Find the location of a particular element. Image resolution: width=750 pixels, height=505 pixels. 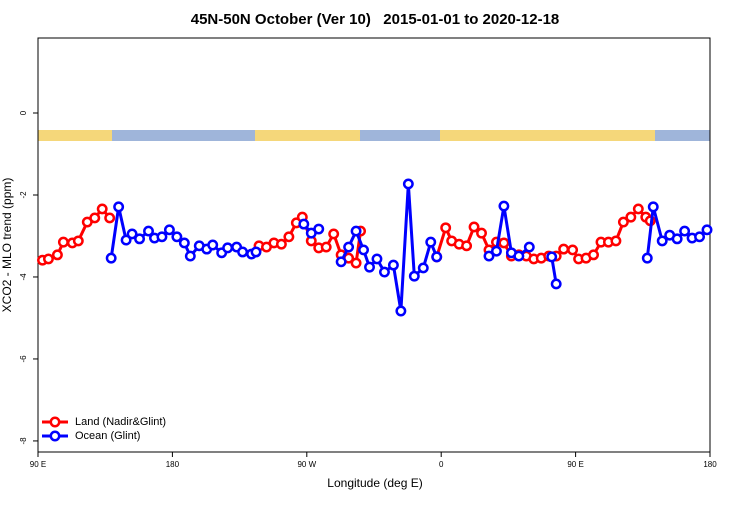

y-axis-label: XCO2 - MLO trend (ppm) is located at coordinates (7, 245).